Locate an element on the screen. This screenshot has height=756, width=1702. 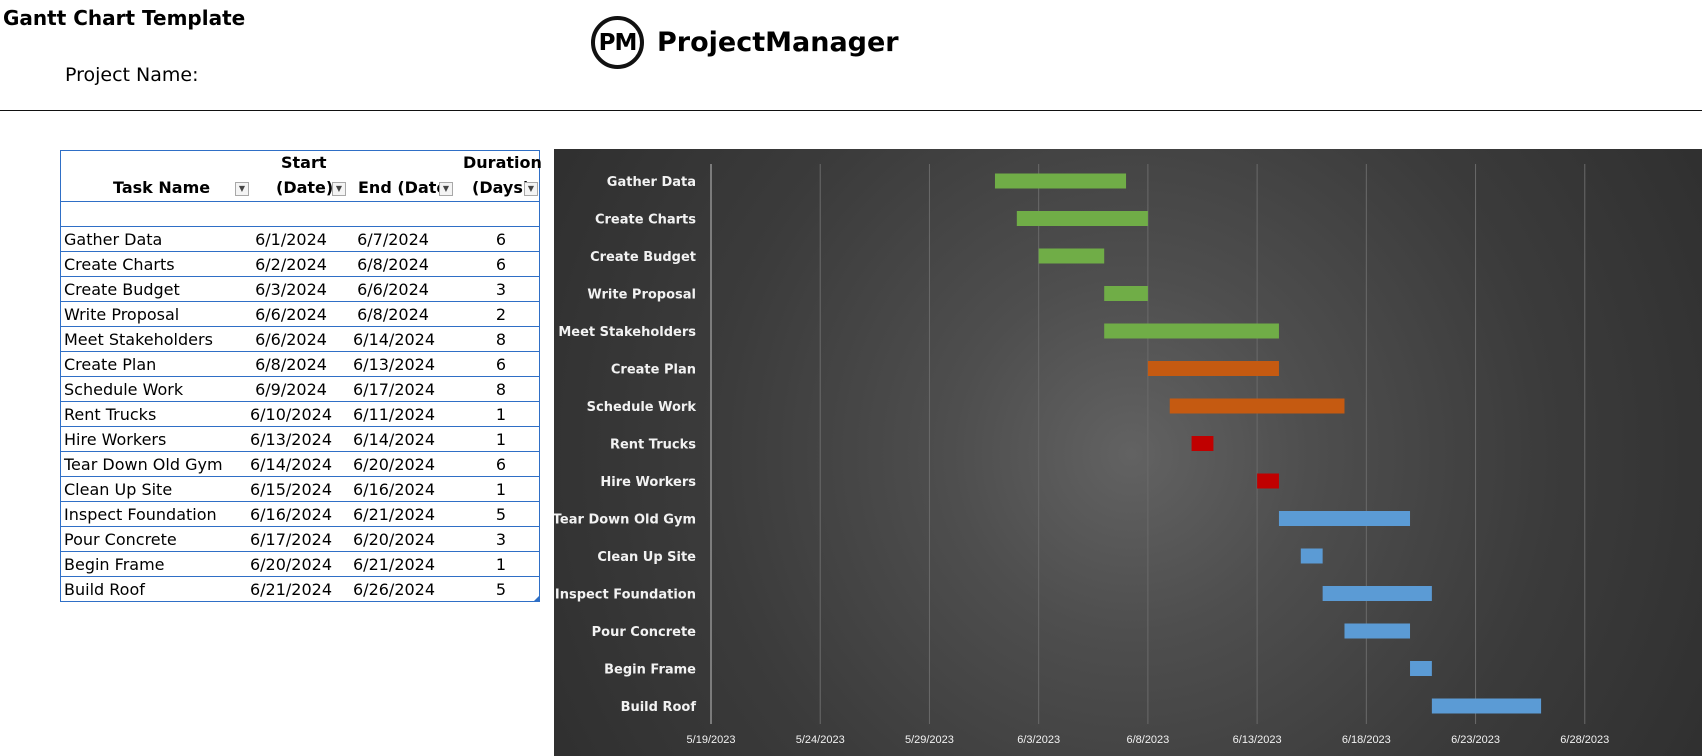
table-row: Schedule Work 6/9/2024 6/17/2024 8 is located at coordinates (300, 389).